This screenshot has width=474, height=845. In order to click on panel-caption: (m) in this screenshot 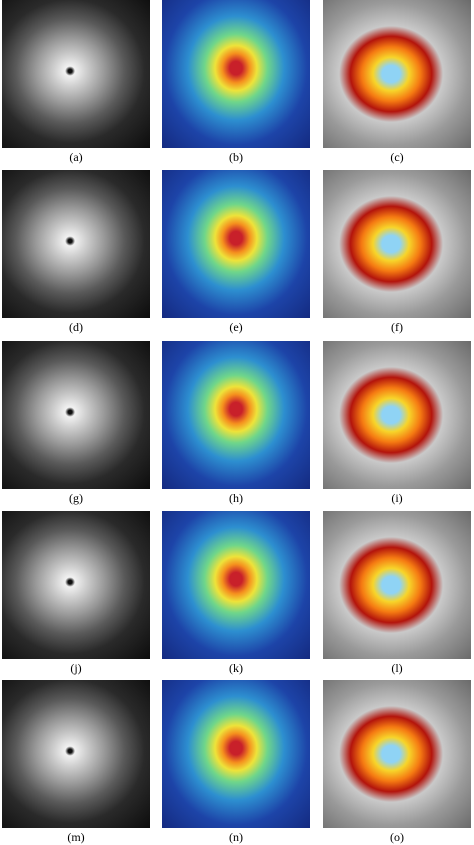, I will do `click(76, 837)`.